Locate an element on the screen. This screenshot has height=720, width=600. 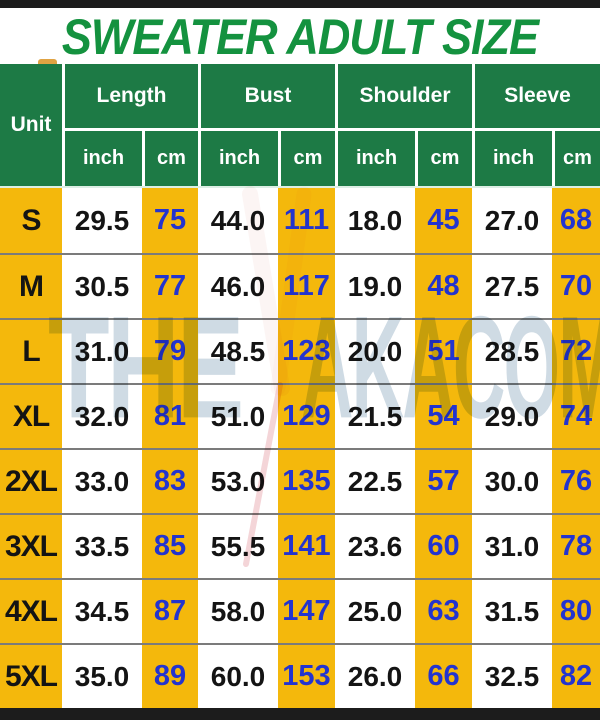
subheader-sleeve-cm: cm is located at coordinates (576, 157).